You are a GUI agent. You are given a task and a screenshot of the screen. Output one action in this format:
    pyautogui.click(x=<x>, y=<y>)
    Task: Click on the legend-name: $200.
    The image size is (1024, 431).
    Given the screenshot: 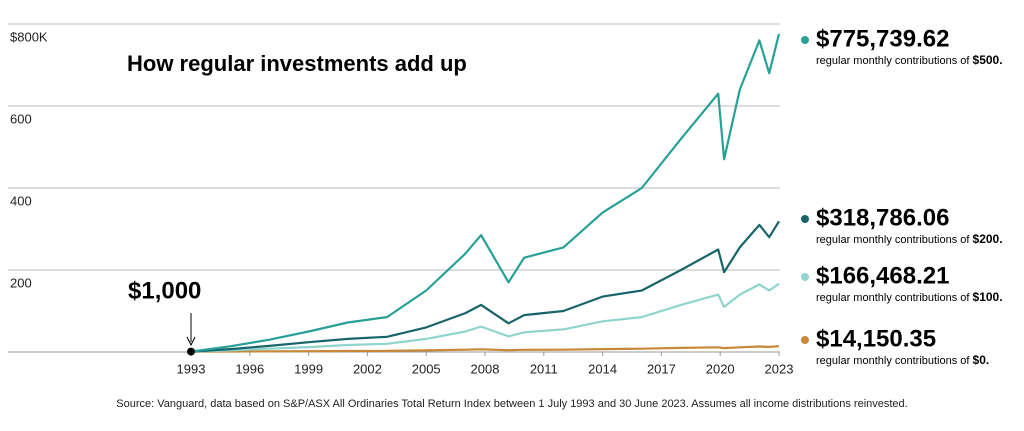 What is the action you would take?
    pyautogui.click(x=988, y=239)
    